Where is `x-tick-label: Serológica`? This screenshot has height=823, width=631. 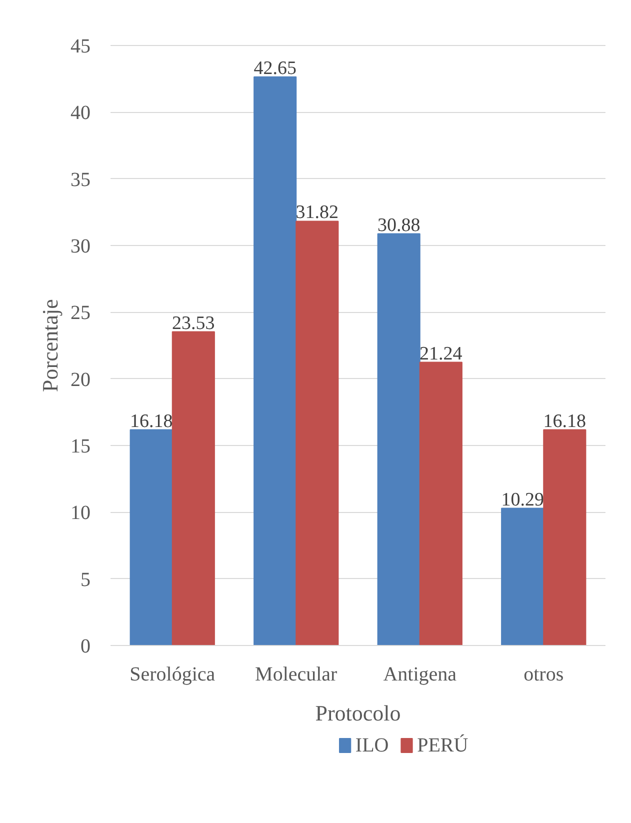 x-tick-label: Serológica is located at coordinates (173, 675).